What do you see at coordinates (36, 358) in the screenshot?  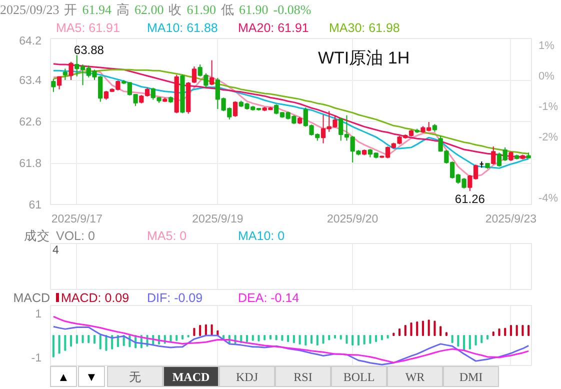 I see `y-tick-label: -1` at bounding box center [36, 358].